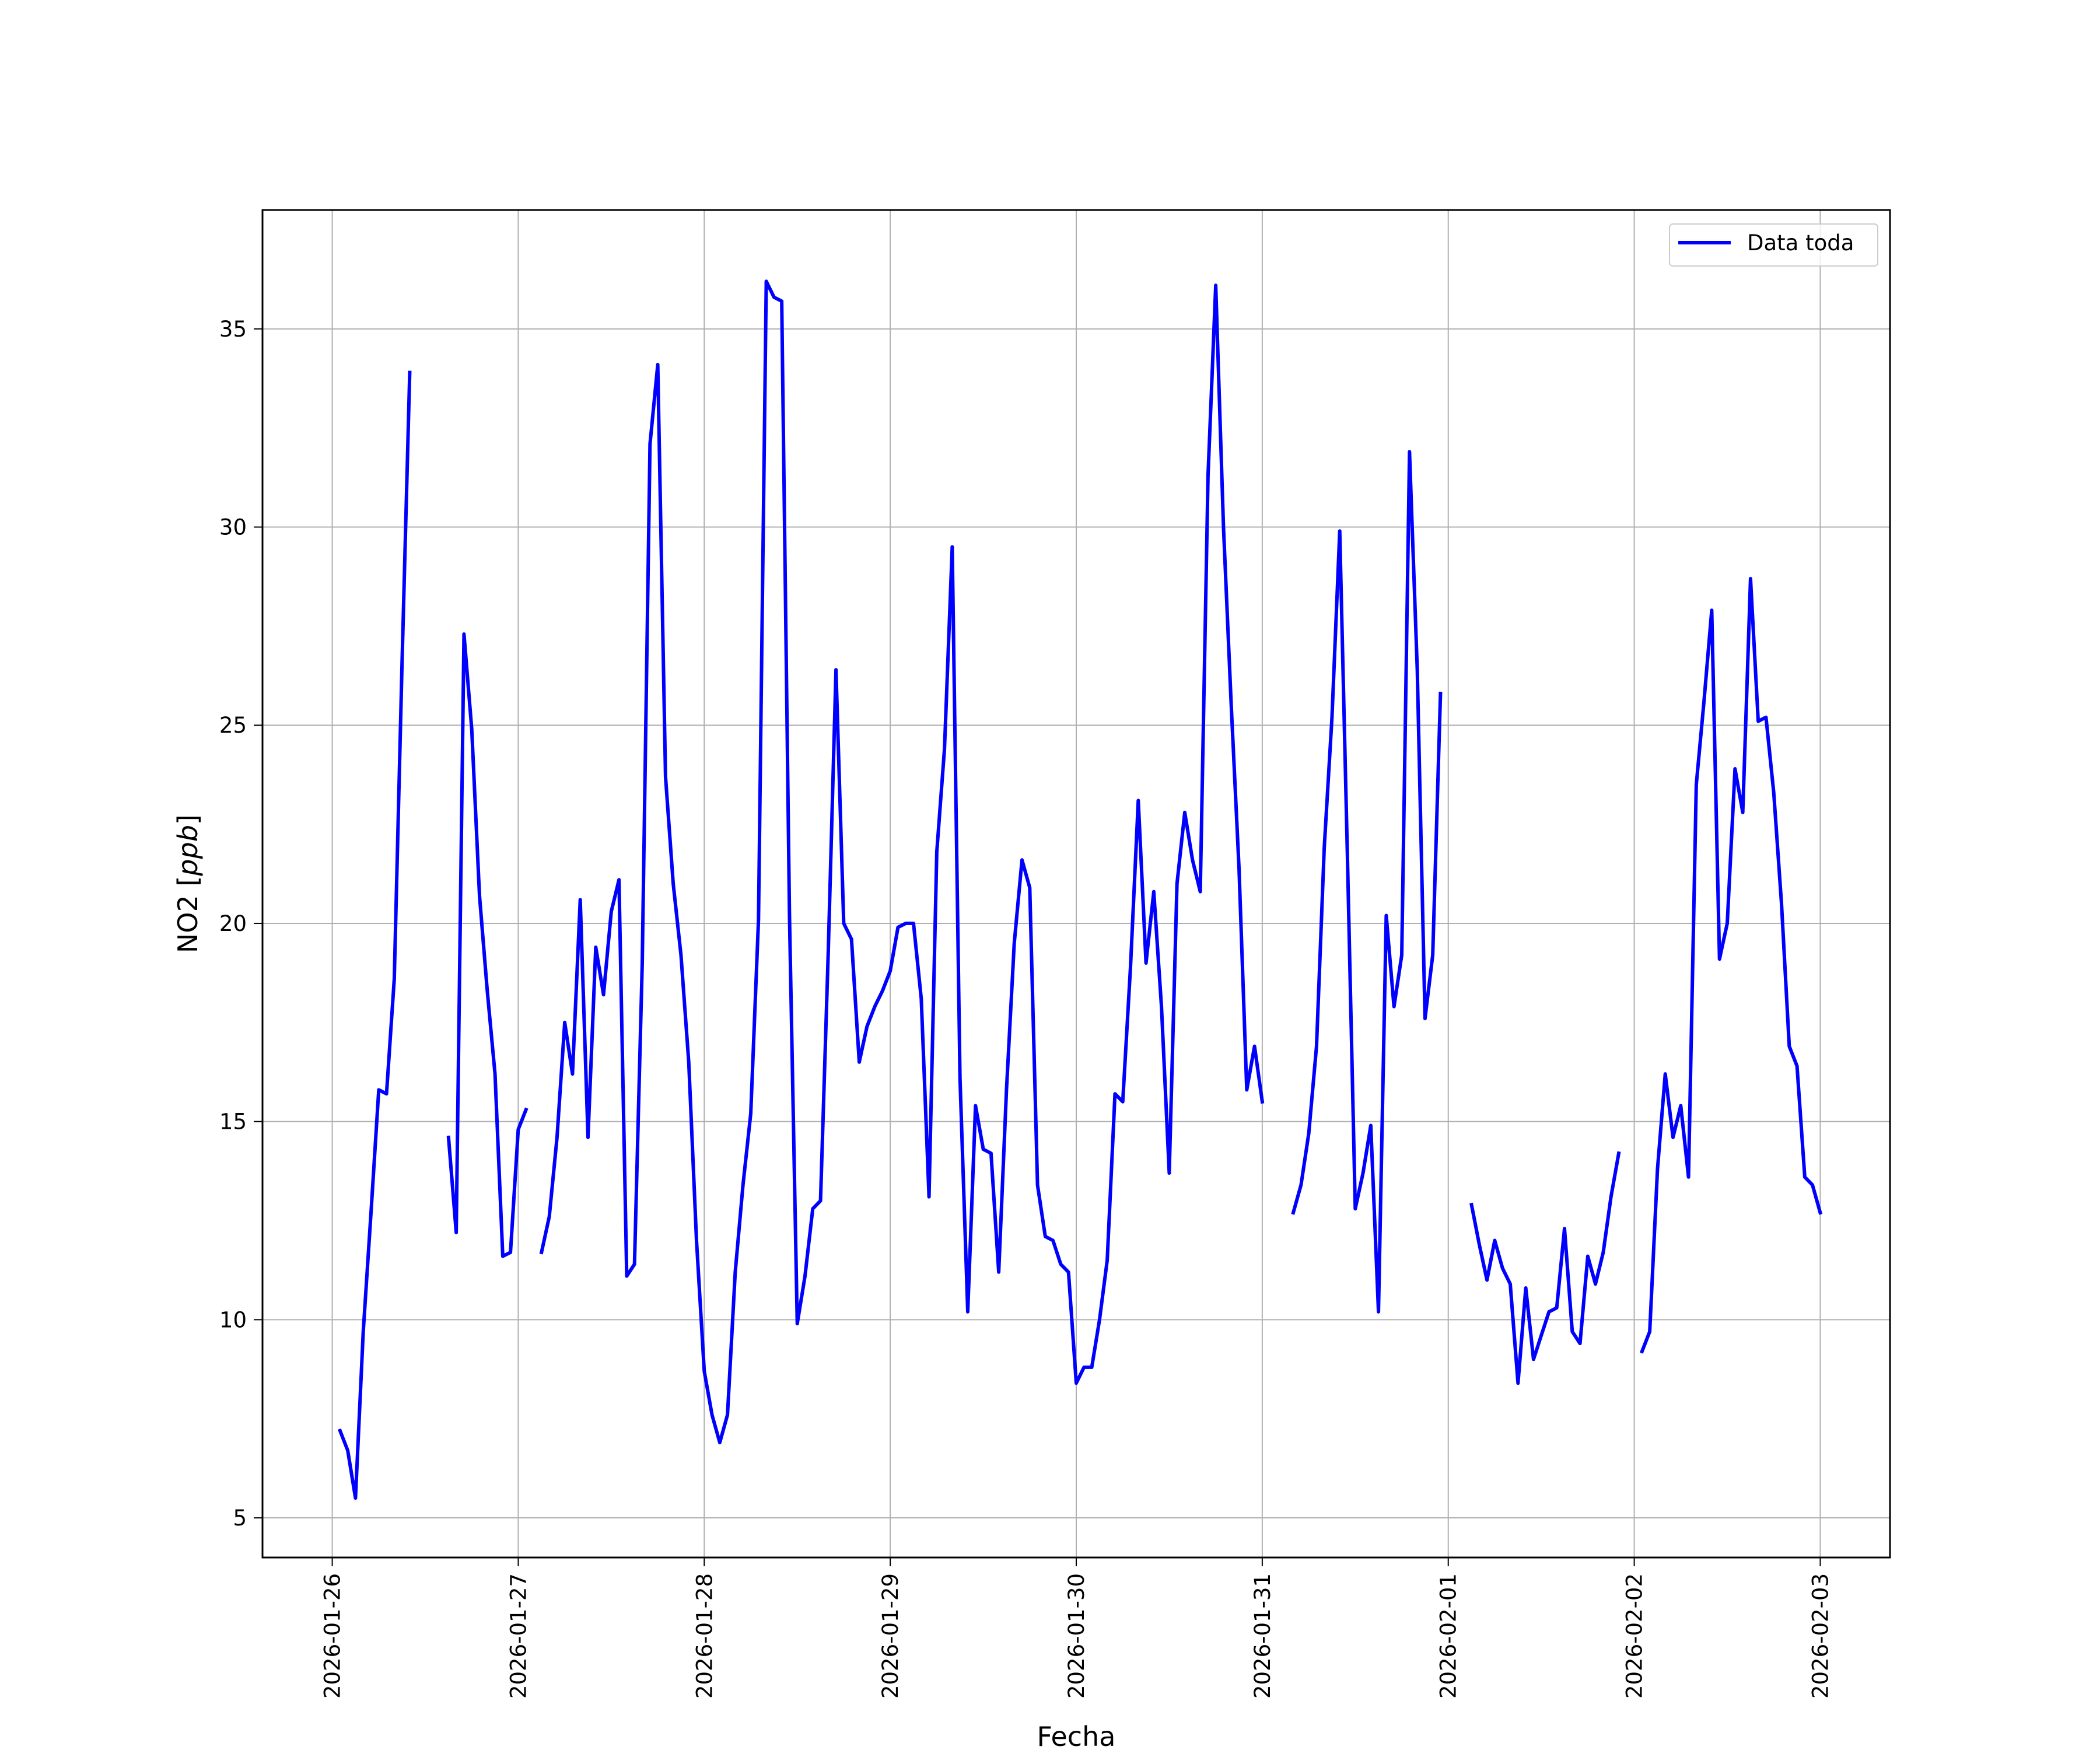 Image resolution: width=2100 pixels, height=1750 pixels. Describe the element at coordinates (188, 820) in the screenshot. I see `y-axis-label-close: ]` at that location.